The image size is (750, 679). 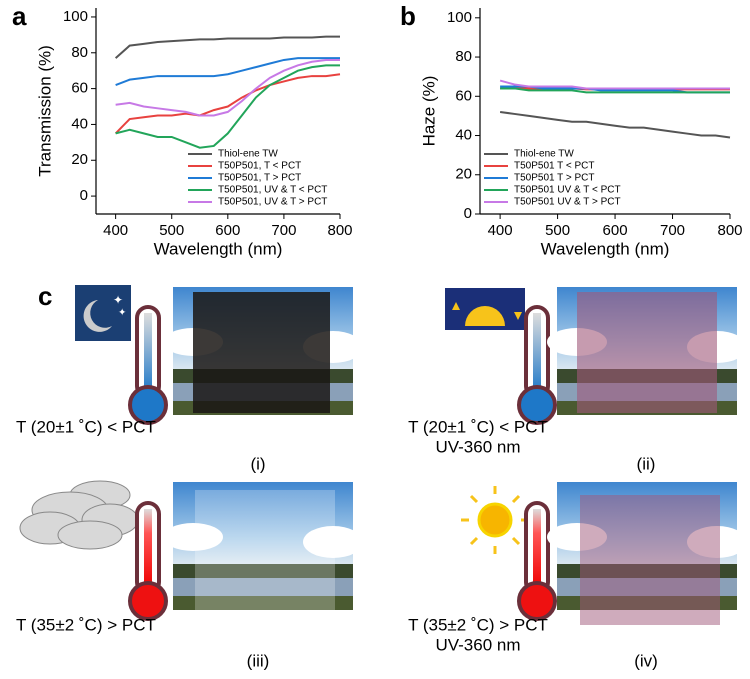 I want to click on moon, so click(x=97, y=316).